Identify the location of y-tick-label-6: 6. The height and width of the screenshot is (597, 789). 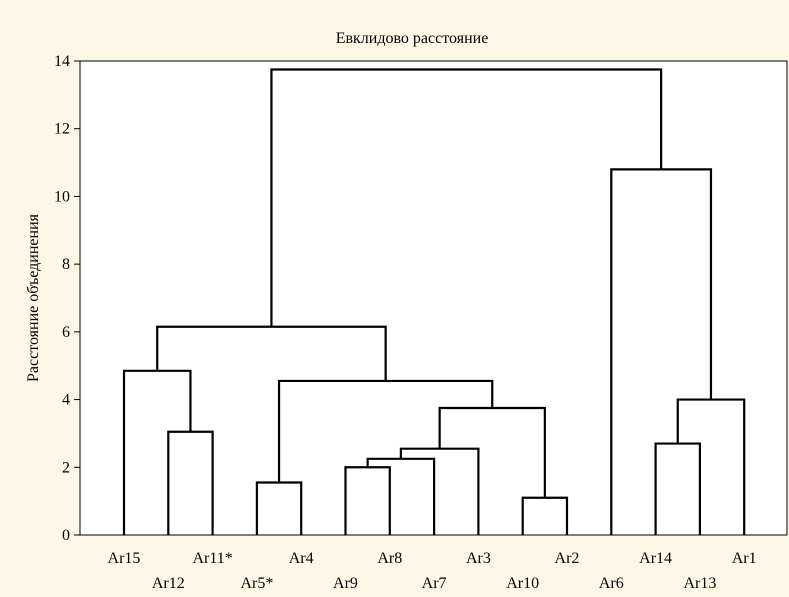
(66, 332).